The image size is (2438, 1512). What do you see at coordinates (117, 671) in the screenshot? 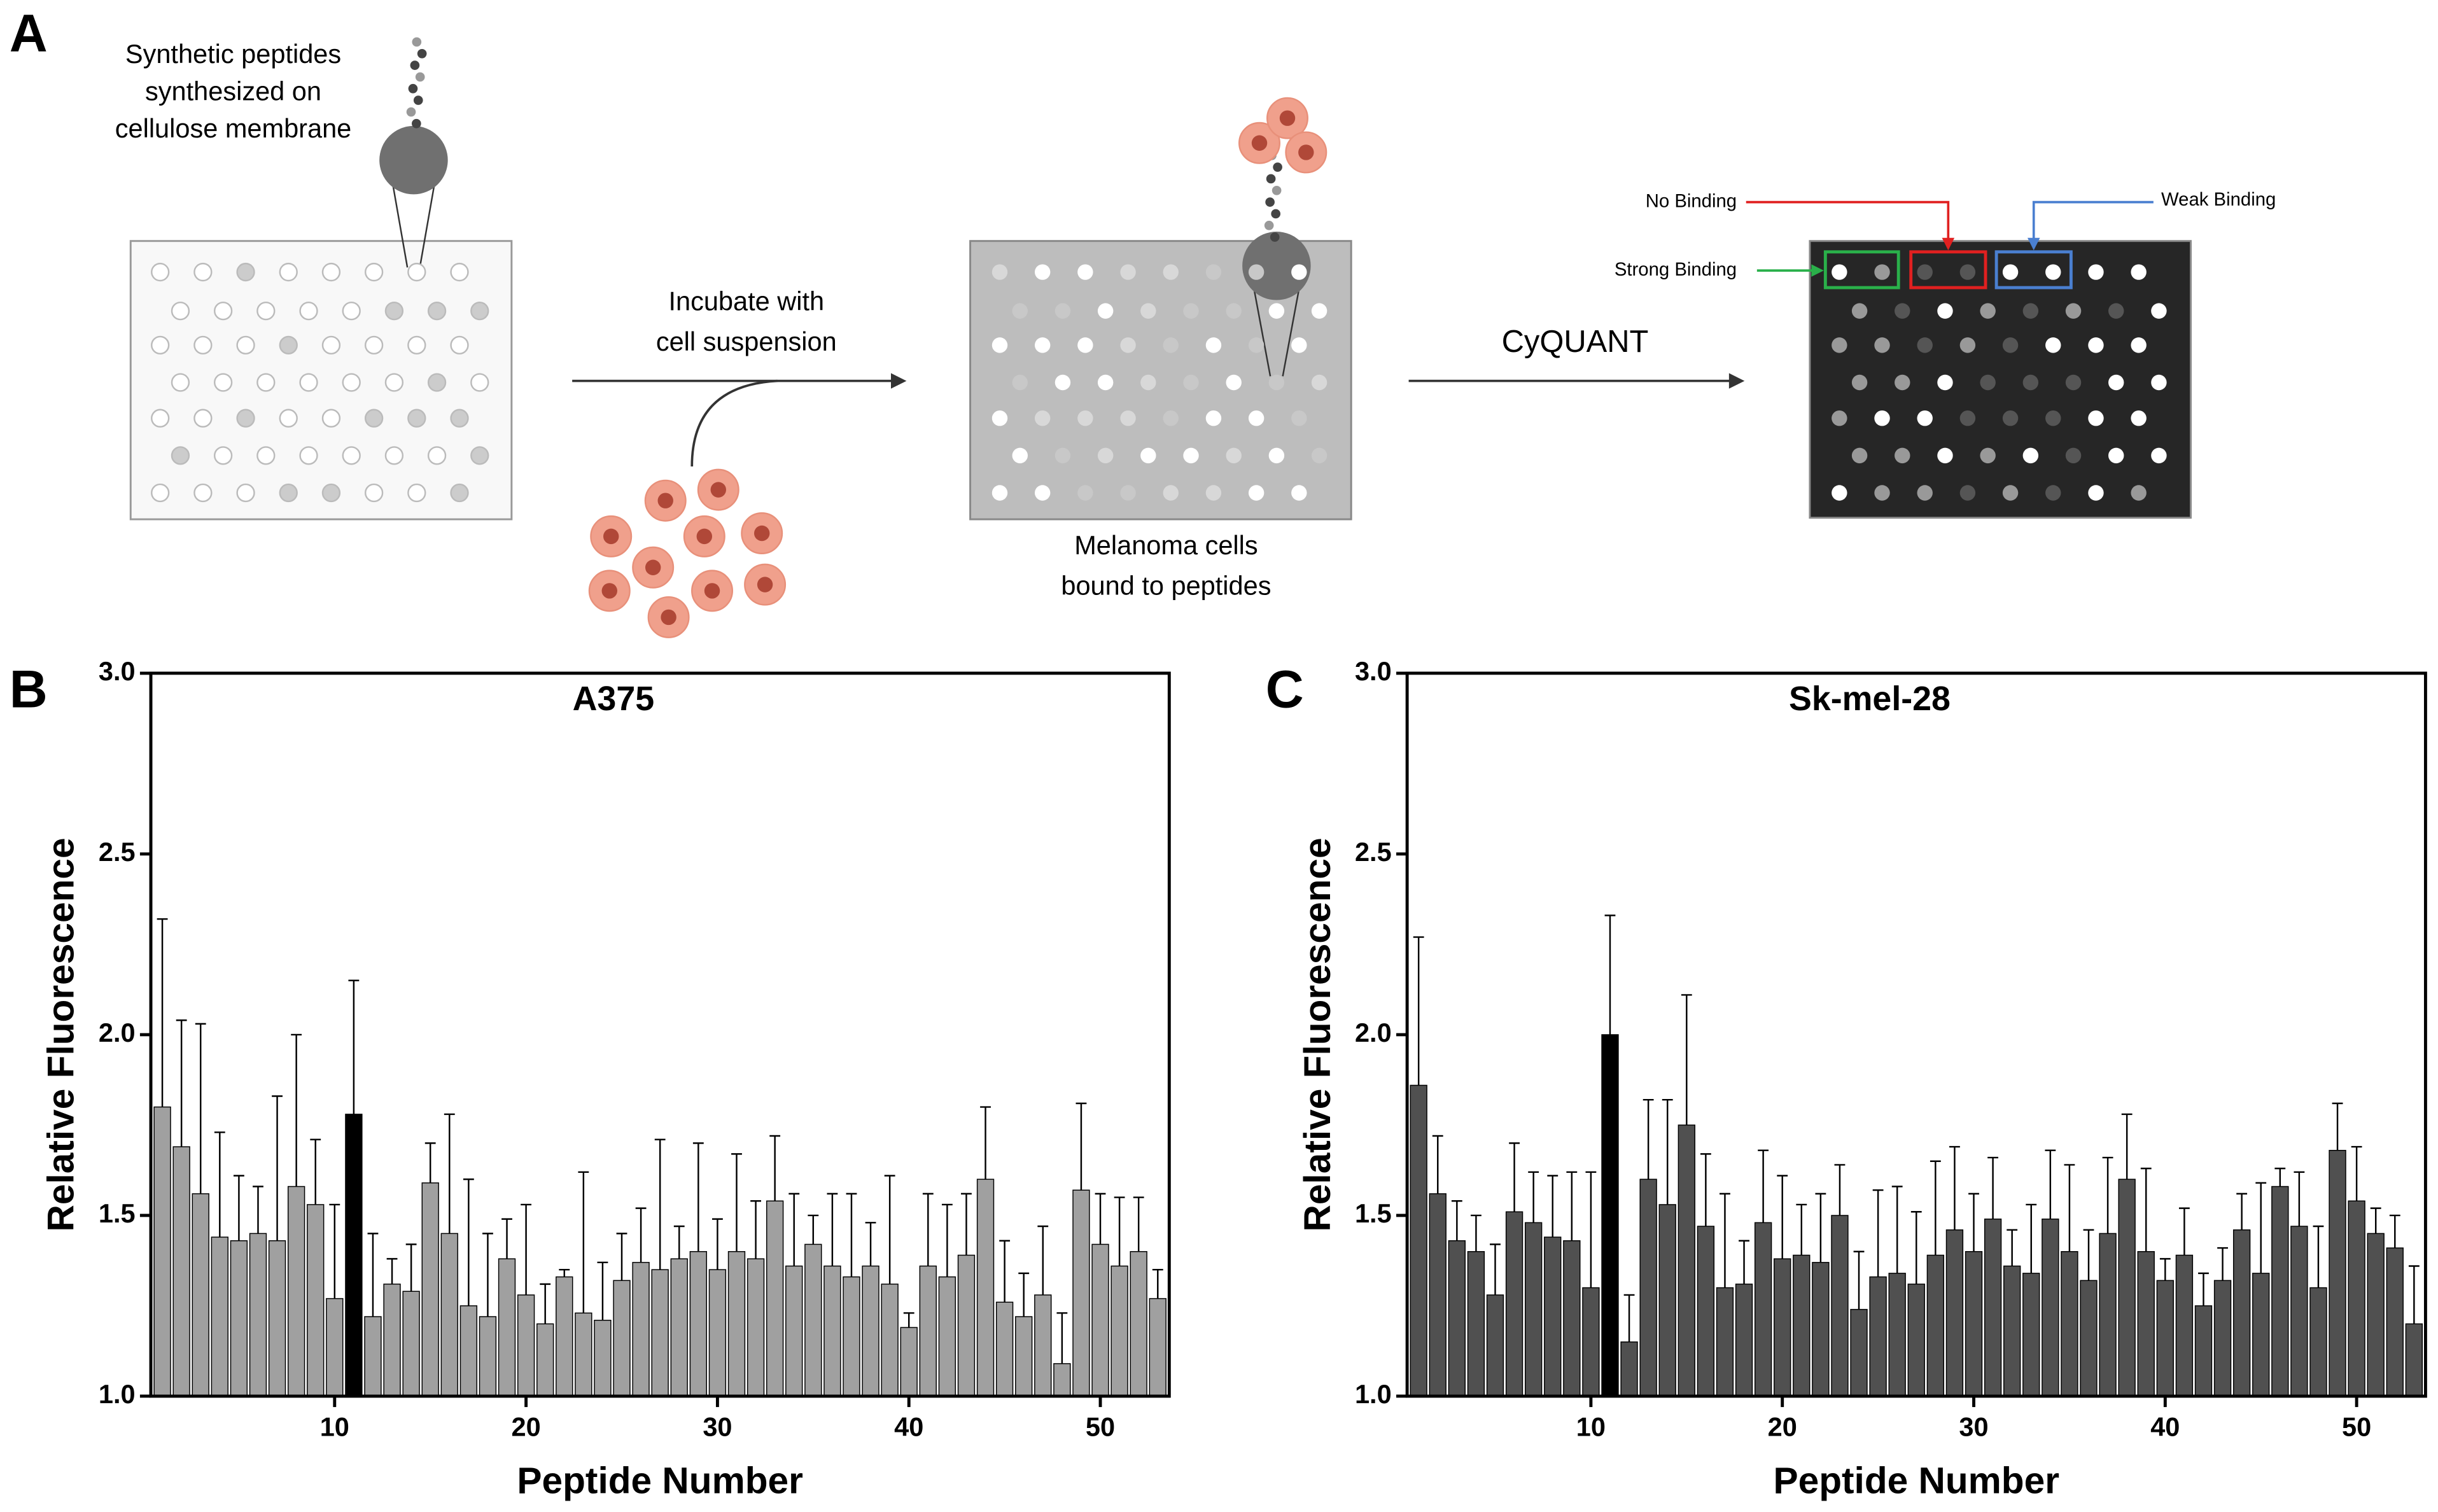
I see `y-tick-label: 3.0` at bounding box center [117, 671].